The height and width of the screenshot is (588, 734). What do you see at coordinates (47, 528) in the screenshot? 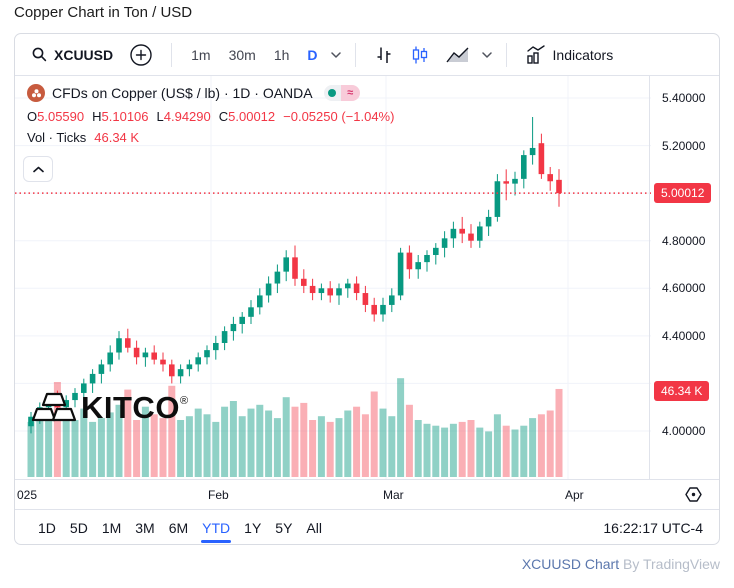
I see `range-1d-button: 1D` at bounding box center [47, 528].